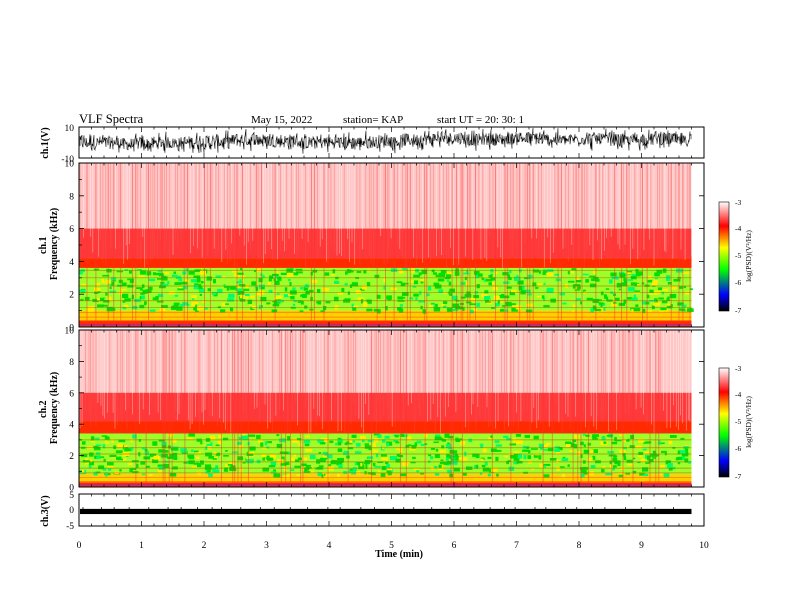 The height and width of the screenshot is (612, 792). Describe the element at coordinates (738, 448) in the screenshot. I see `ch2-colorbar-tick-4: -6` at that location.